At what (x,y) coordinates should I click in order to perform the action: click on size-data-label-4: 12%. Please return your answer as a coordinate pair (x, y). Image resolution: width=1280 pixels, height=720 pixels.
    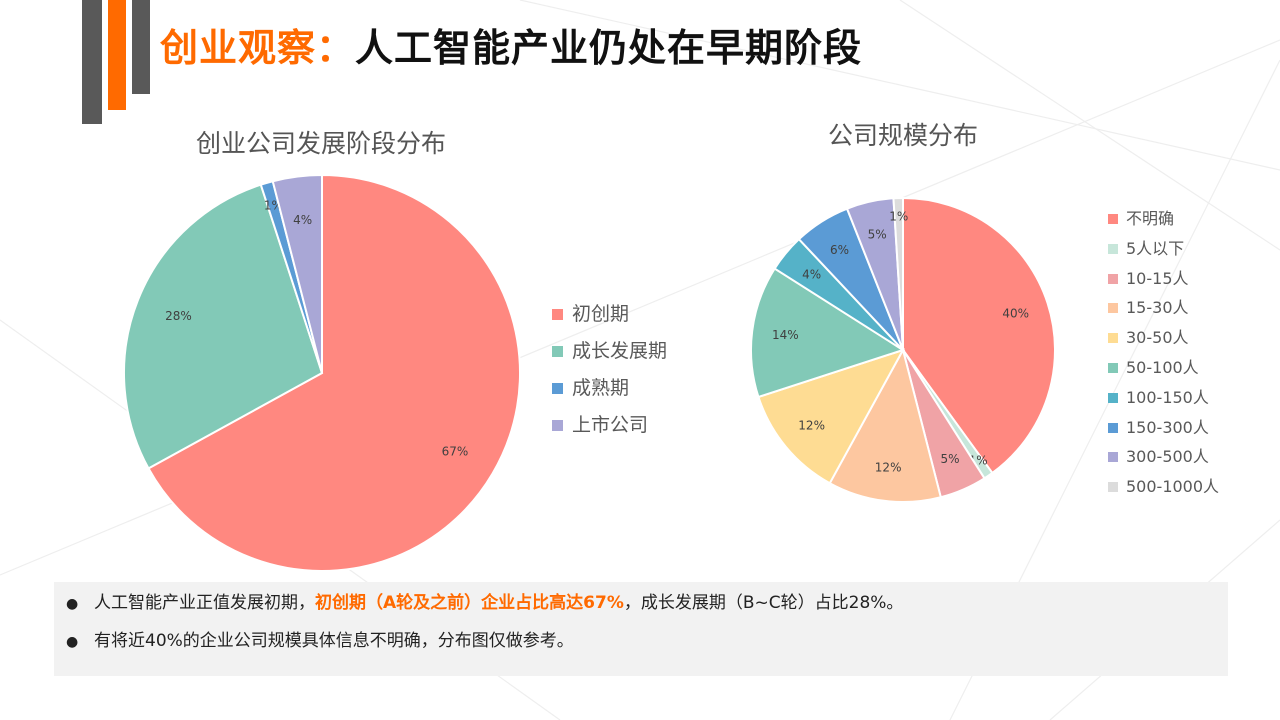
    Looking at the image, I should click on (811, 426).